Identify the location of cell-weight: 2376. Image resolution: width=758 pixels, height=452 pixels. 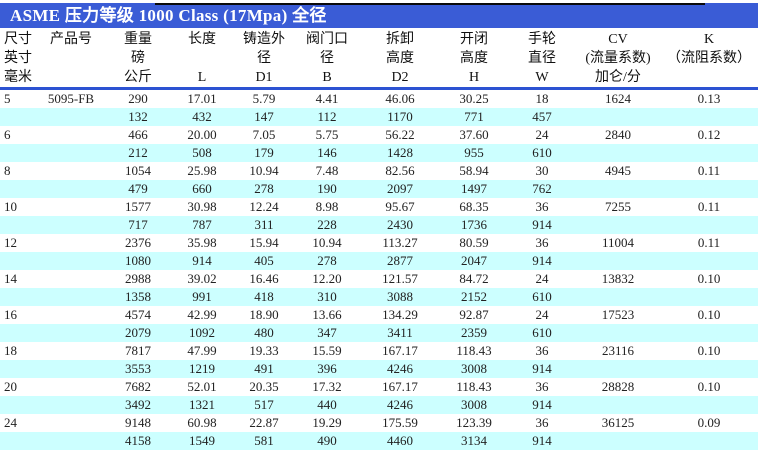
(138, 242).